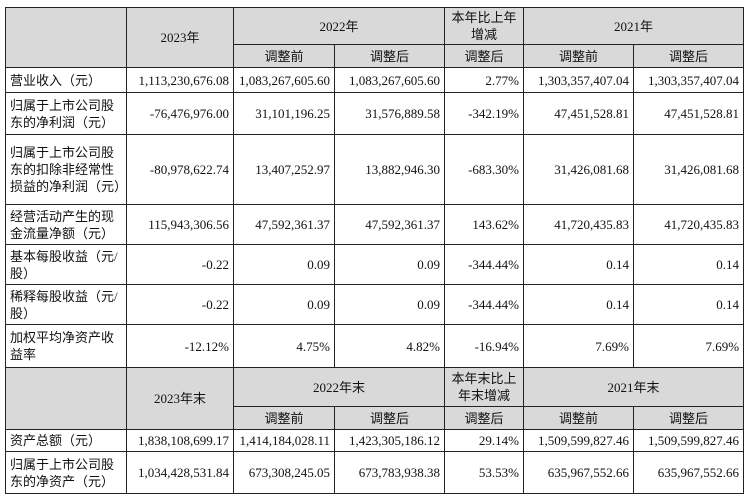  What do you see at coordinates (484, 224) in the screenshot?
I see `value-cell: 143.62%` at bounding box center [484, 224].